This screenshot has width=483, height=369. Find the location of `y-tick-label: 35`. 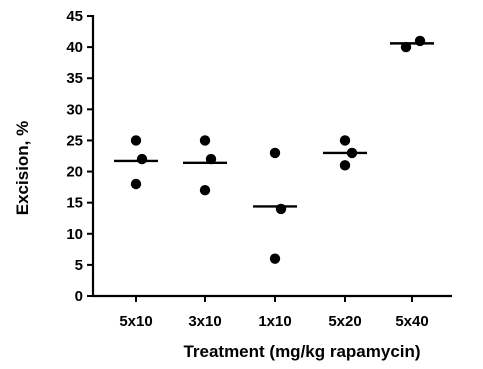

y-tick-label: 35 is located at coordinates (74, 78).